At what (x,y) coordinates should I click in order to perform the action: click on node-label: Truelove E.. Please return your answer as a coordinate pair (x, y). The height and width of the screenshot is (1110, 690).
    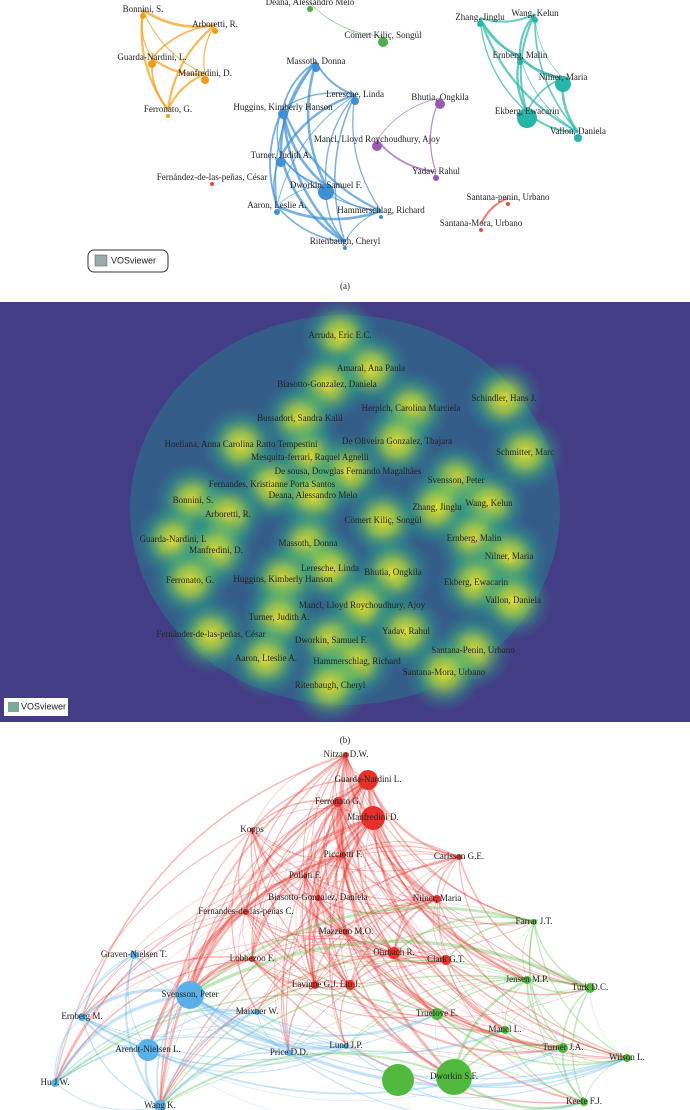
    Looking at the image, I should click on (437, 1013).